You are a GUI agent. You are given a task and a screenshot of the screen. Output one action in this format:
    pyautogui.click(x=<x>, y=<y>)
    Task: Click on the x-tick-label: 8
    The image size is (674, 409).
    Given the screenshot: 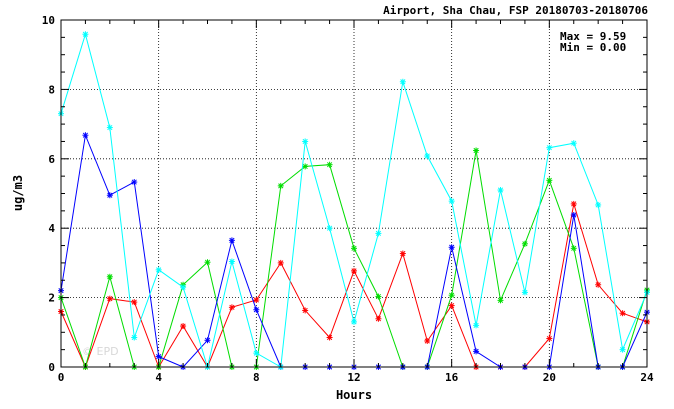 What is the action you would take?
    pyautogui.click(x=256, y=377)
    